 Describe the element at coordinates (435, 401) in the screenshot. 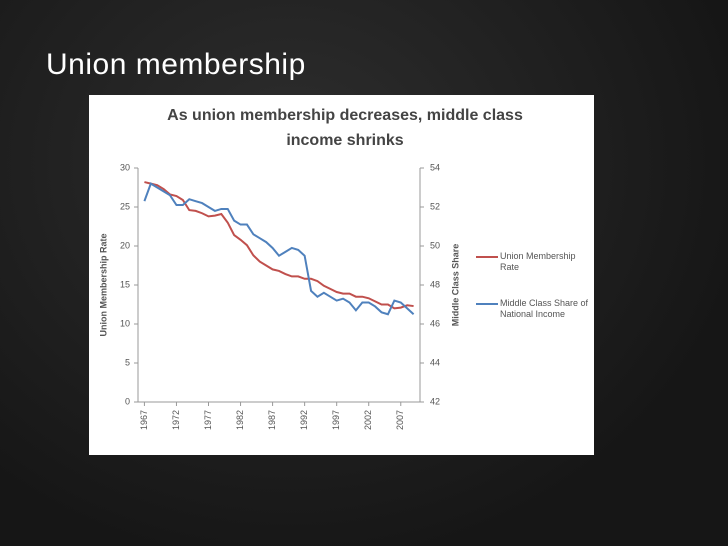

I see `y2-tick-label: 42` at that location.